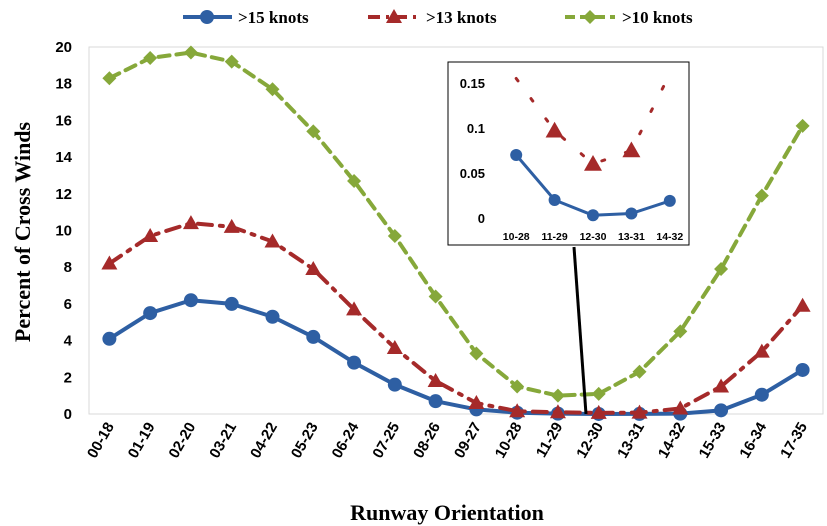 Image resolution: width=827 pixels, height=526 pixels. Describe the element at coordinates (461, 17) in the screenshot. I see `legend-label-series-2: >13 knots` at that location.